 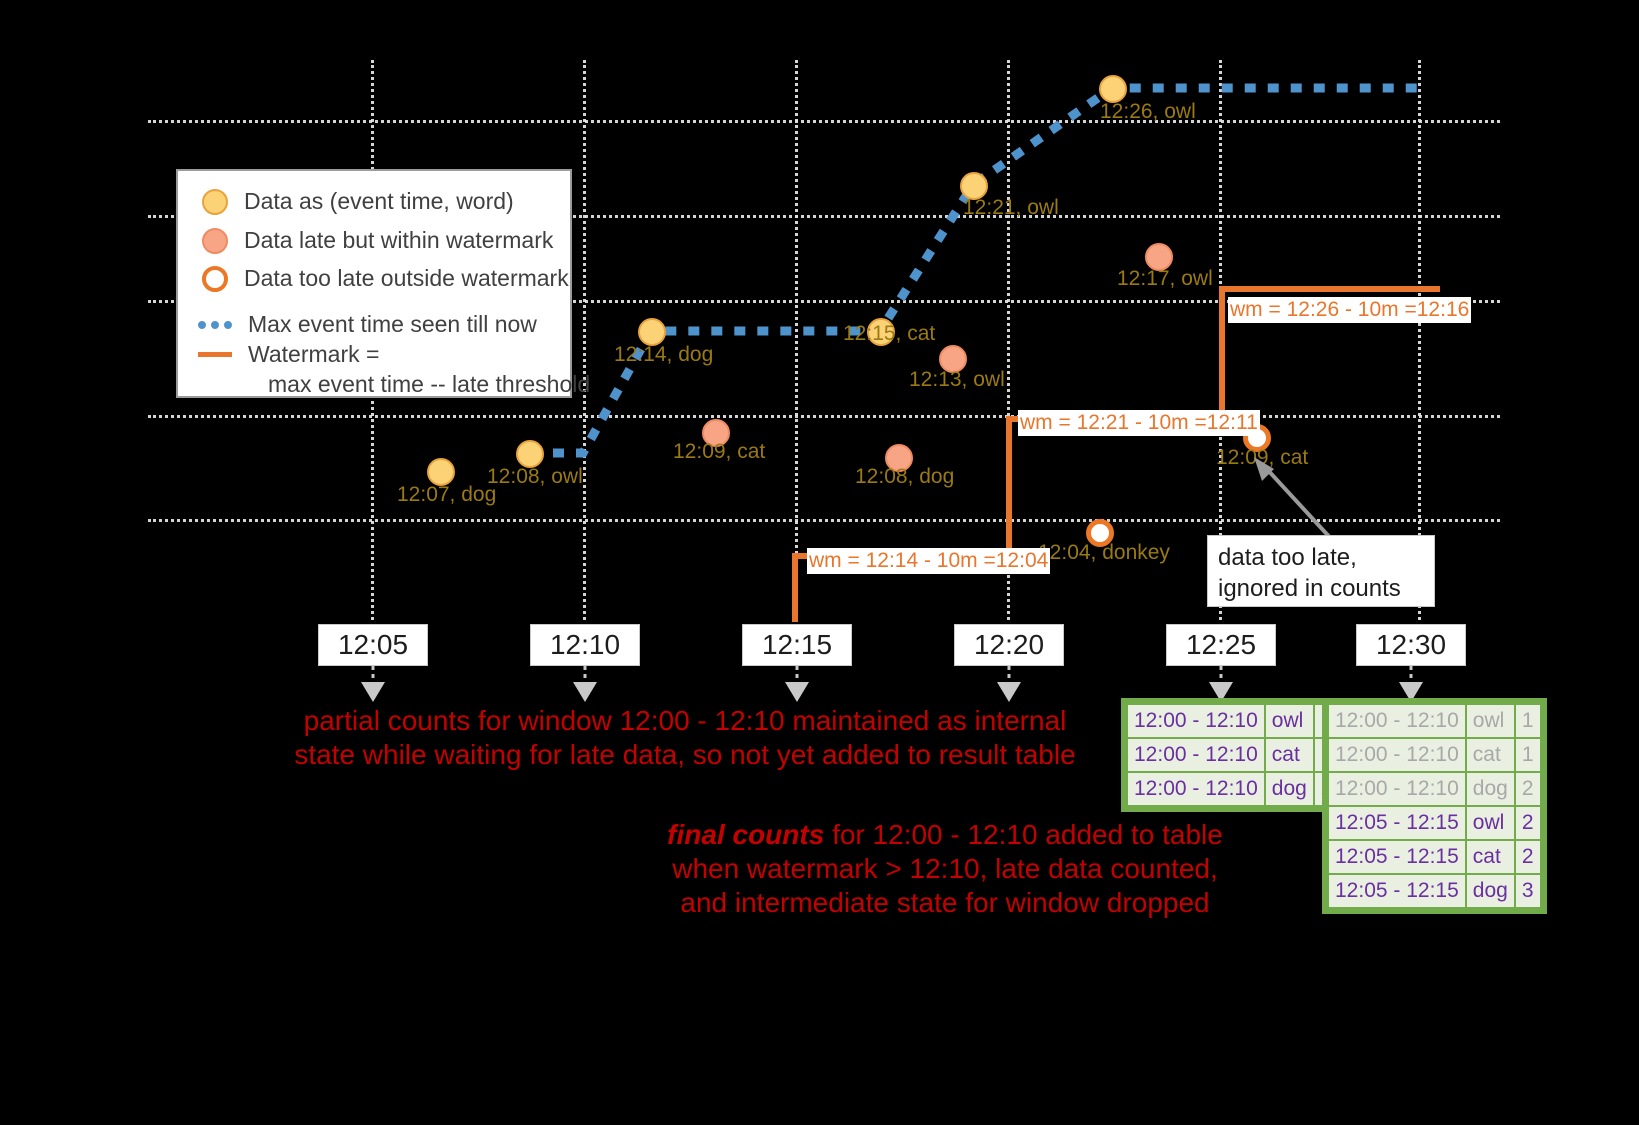 I want to click on note-final-emphasis: final counts, so click(x=746, y=834).